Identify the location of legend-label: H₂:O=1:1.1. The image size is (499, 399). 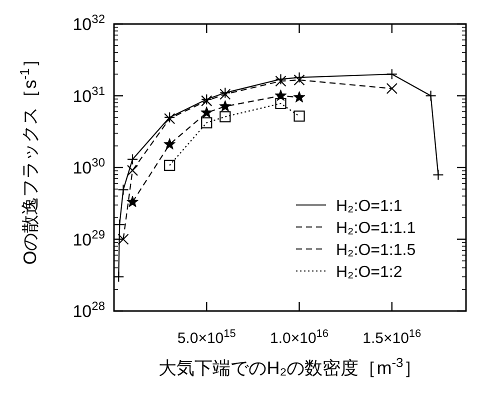
(376, 228).